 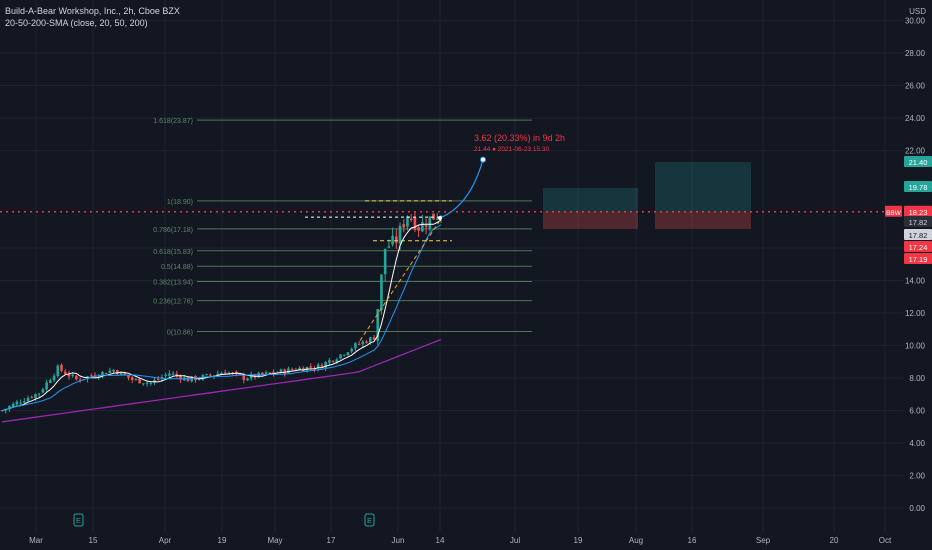 What do you see at coordinates (180, 202) in the screenshot?
I see `fib-level-label: 1(18.90)` at bounding box center [180, 202].